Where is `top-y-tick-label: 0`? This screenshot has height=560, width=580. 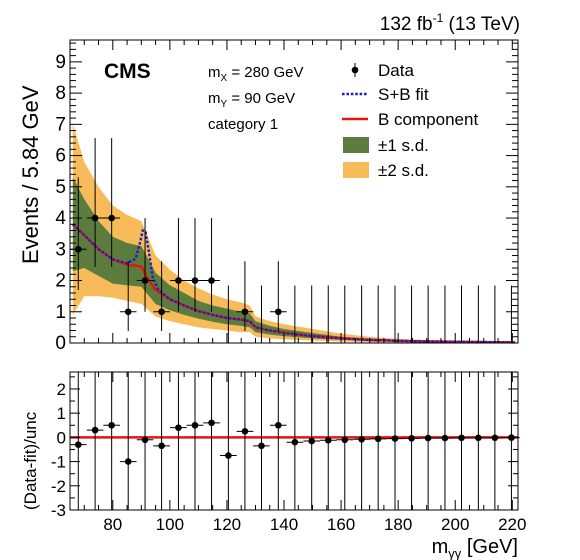
top-y-tick-label: 0 is located at coordinates (60, 343).